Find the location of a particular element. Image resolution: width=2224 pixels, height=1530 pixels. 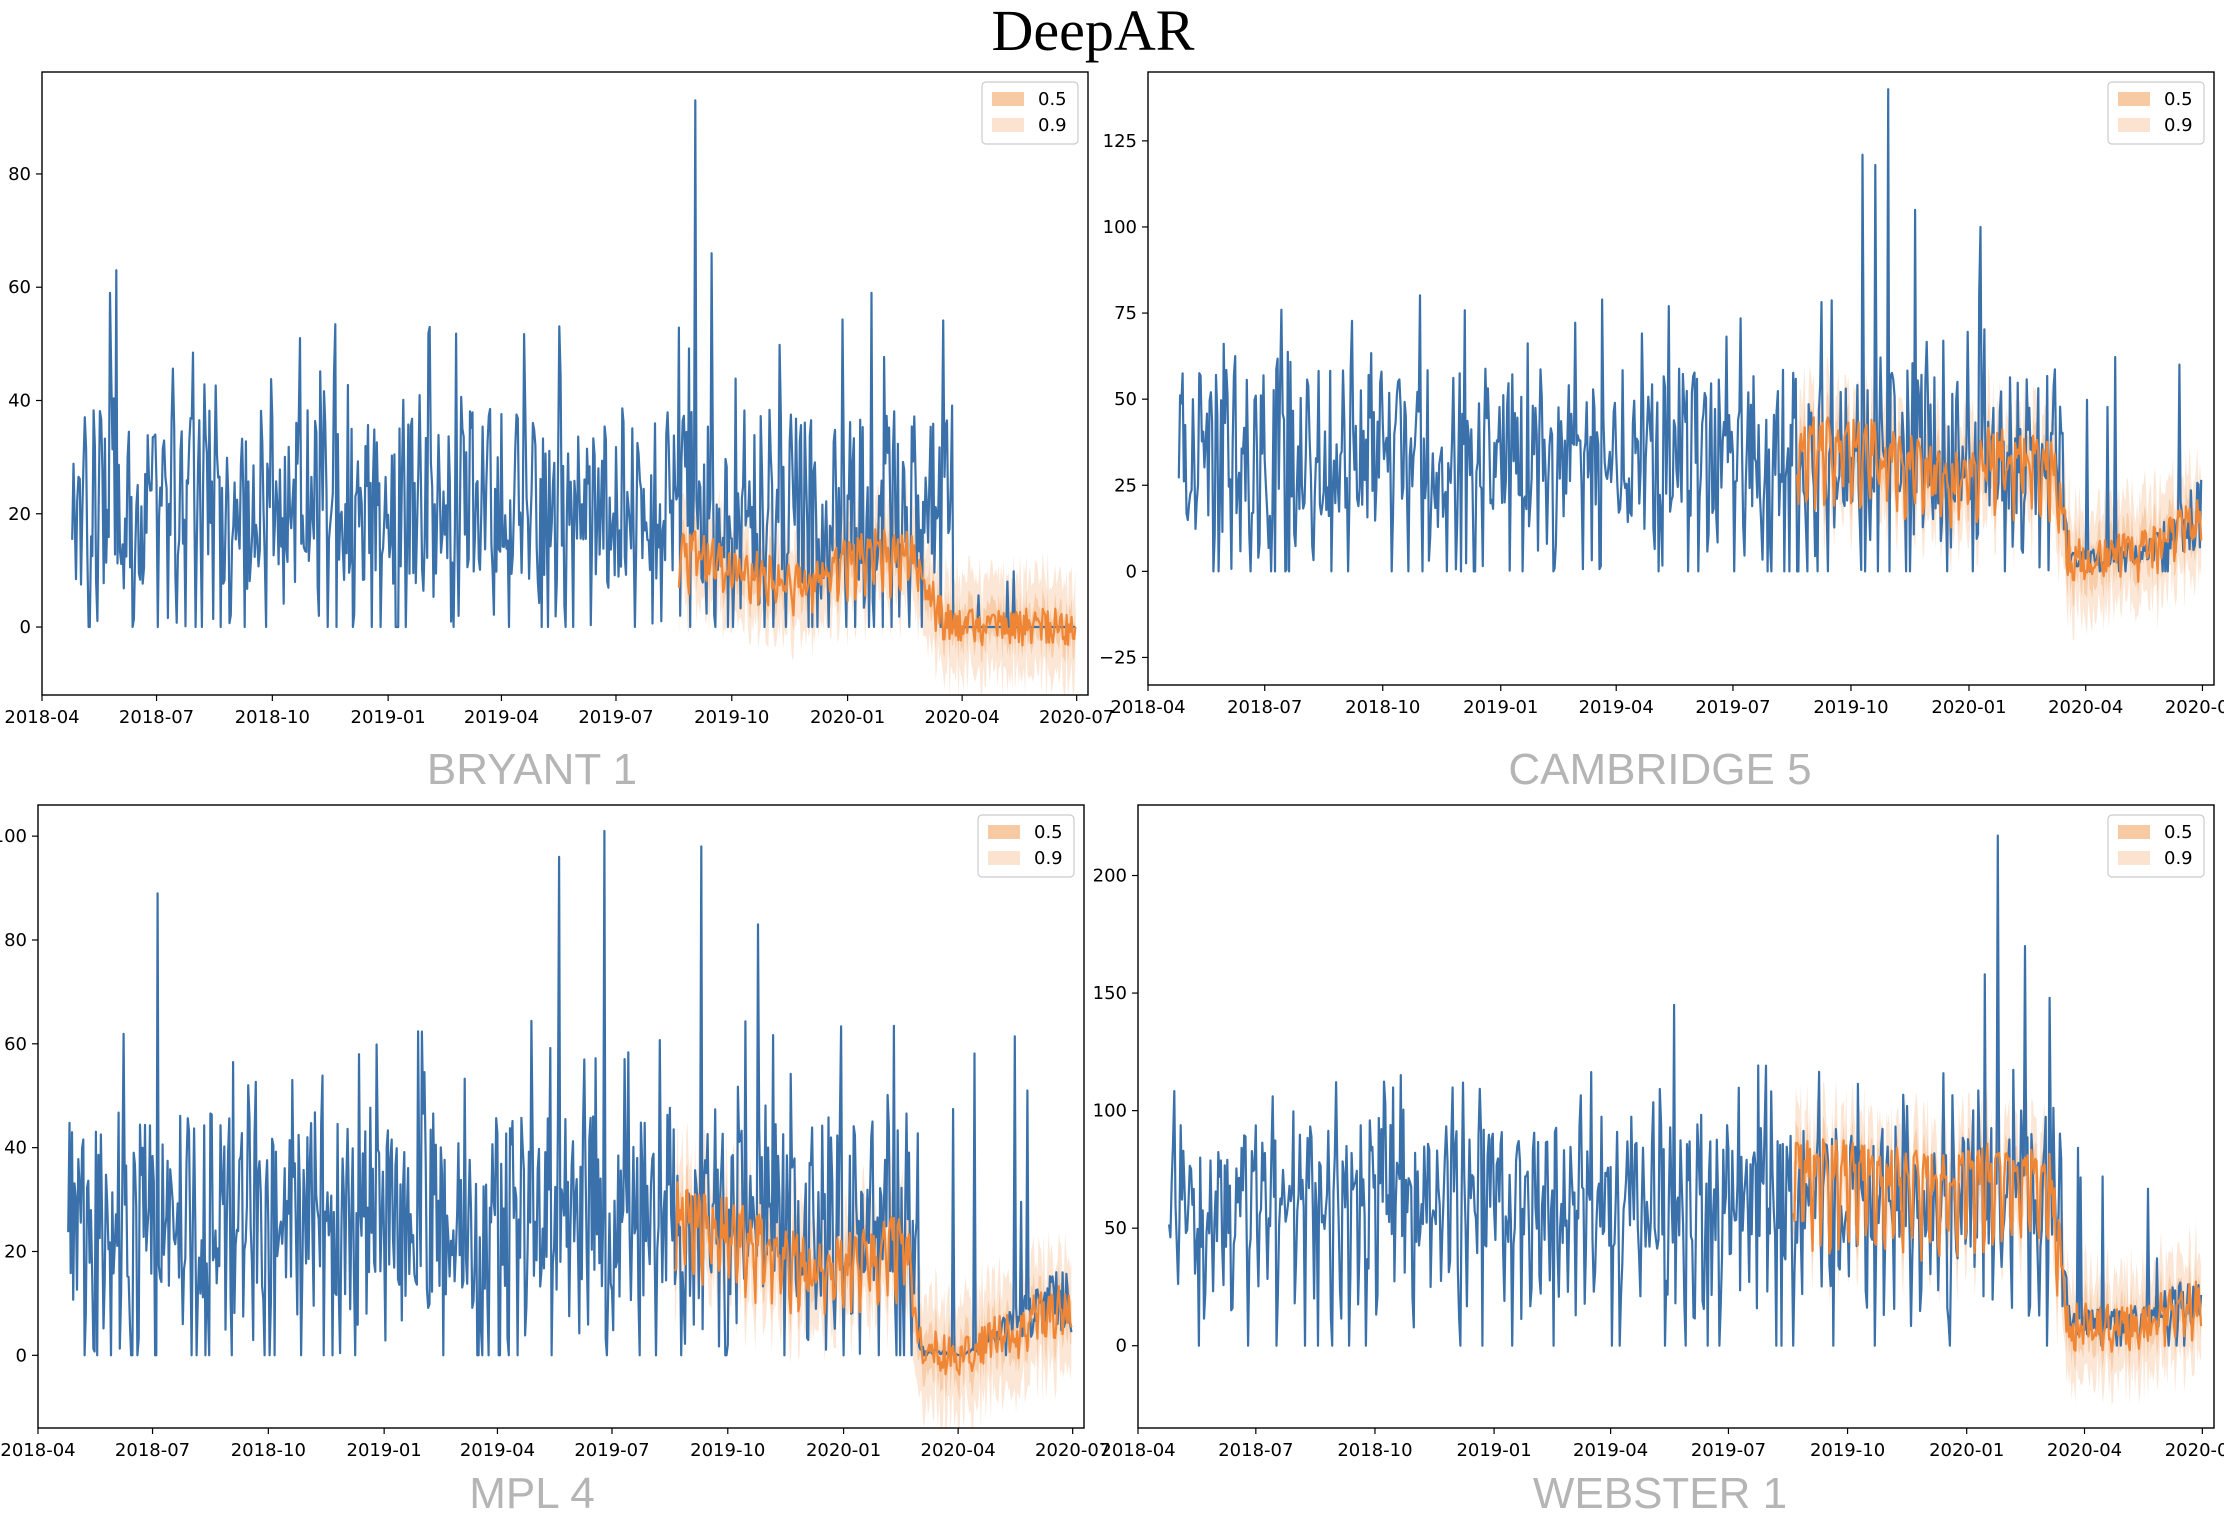

series-history-line is located at coordinates (1690, 330).